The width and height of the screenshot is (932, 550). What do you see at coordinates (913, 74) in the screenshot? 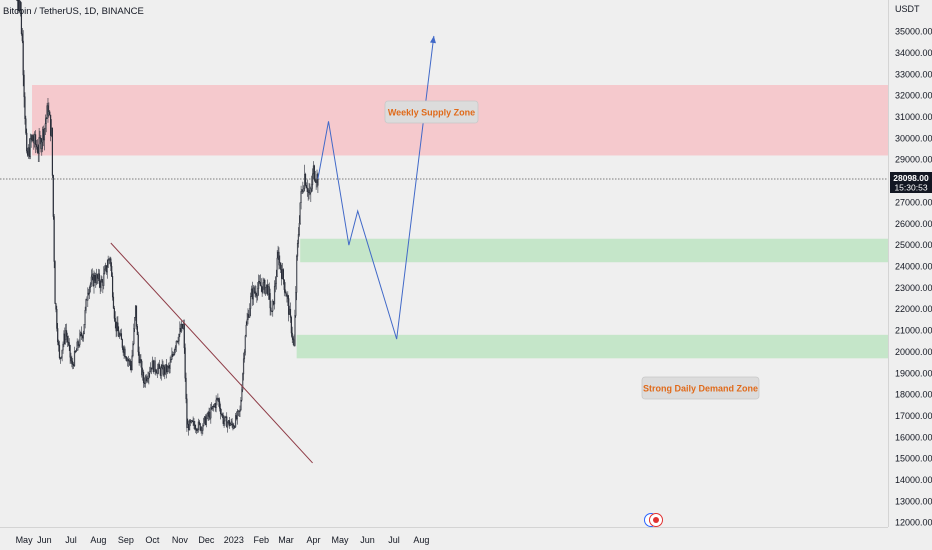
I see `price-tick-label: 33000.00` at bounding box center [913, 74].